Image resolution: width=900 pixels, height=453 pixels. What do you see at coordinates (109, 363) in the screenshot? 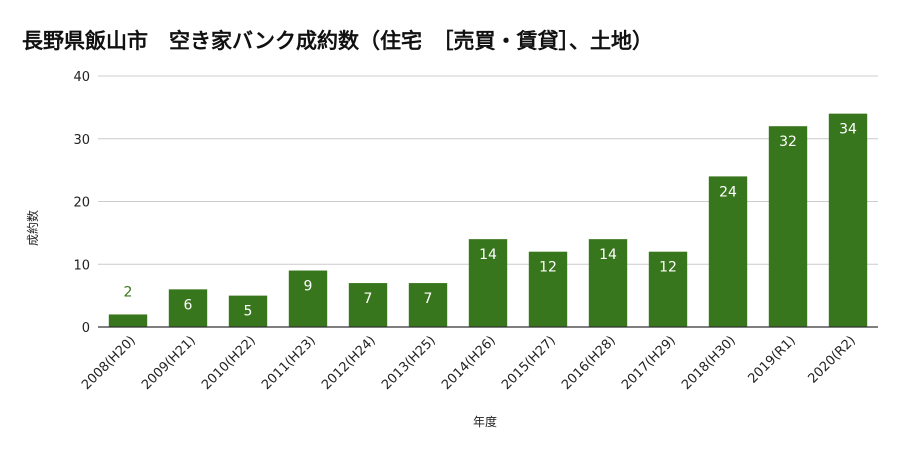
I see `x-tick-label: 2008(H20)` at bounding box center [109, 363].